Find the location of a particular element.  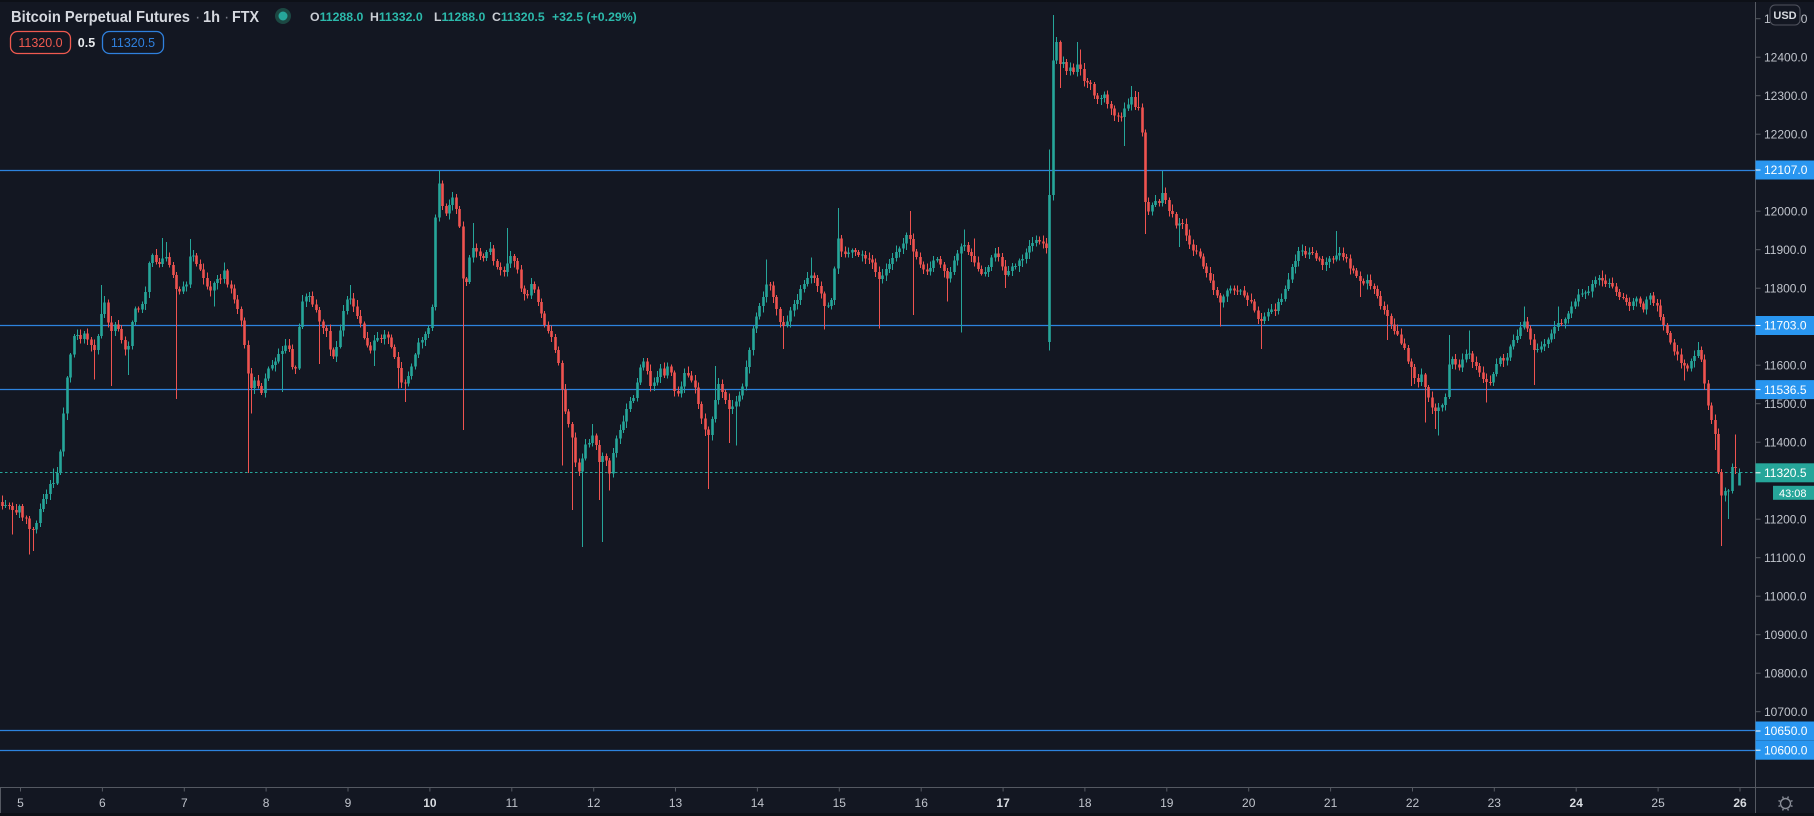

svg-text: L11288.0 is located at coordinates (459, 17).